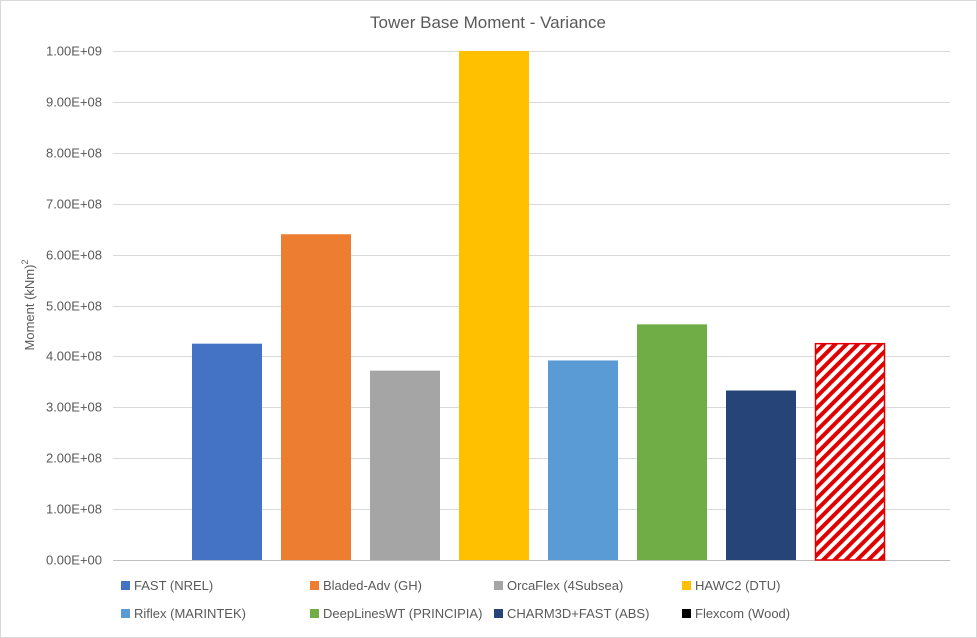 This screenshot has width=977, height=638. I want to click on y-tick-label: 5.00E+08, so click(74, 306).